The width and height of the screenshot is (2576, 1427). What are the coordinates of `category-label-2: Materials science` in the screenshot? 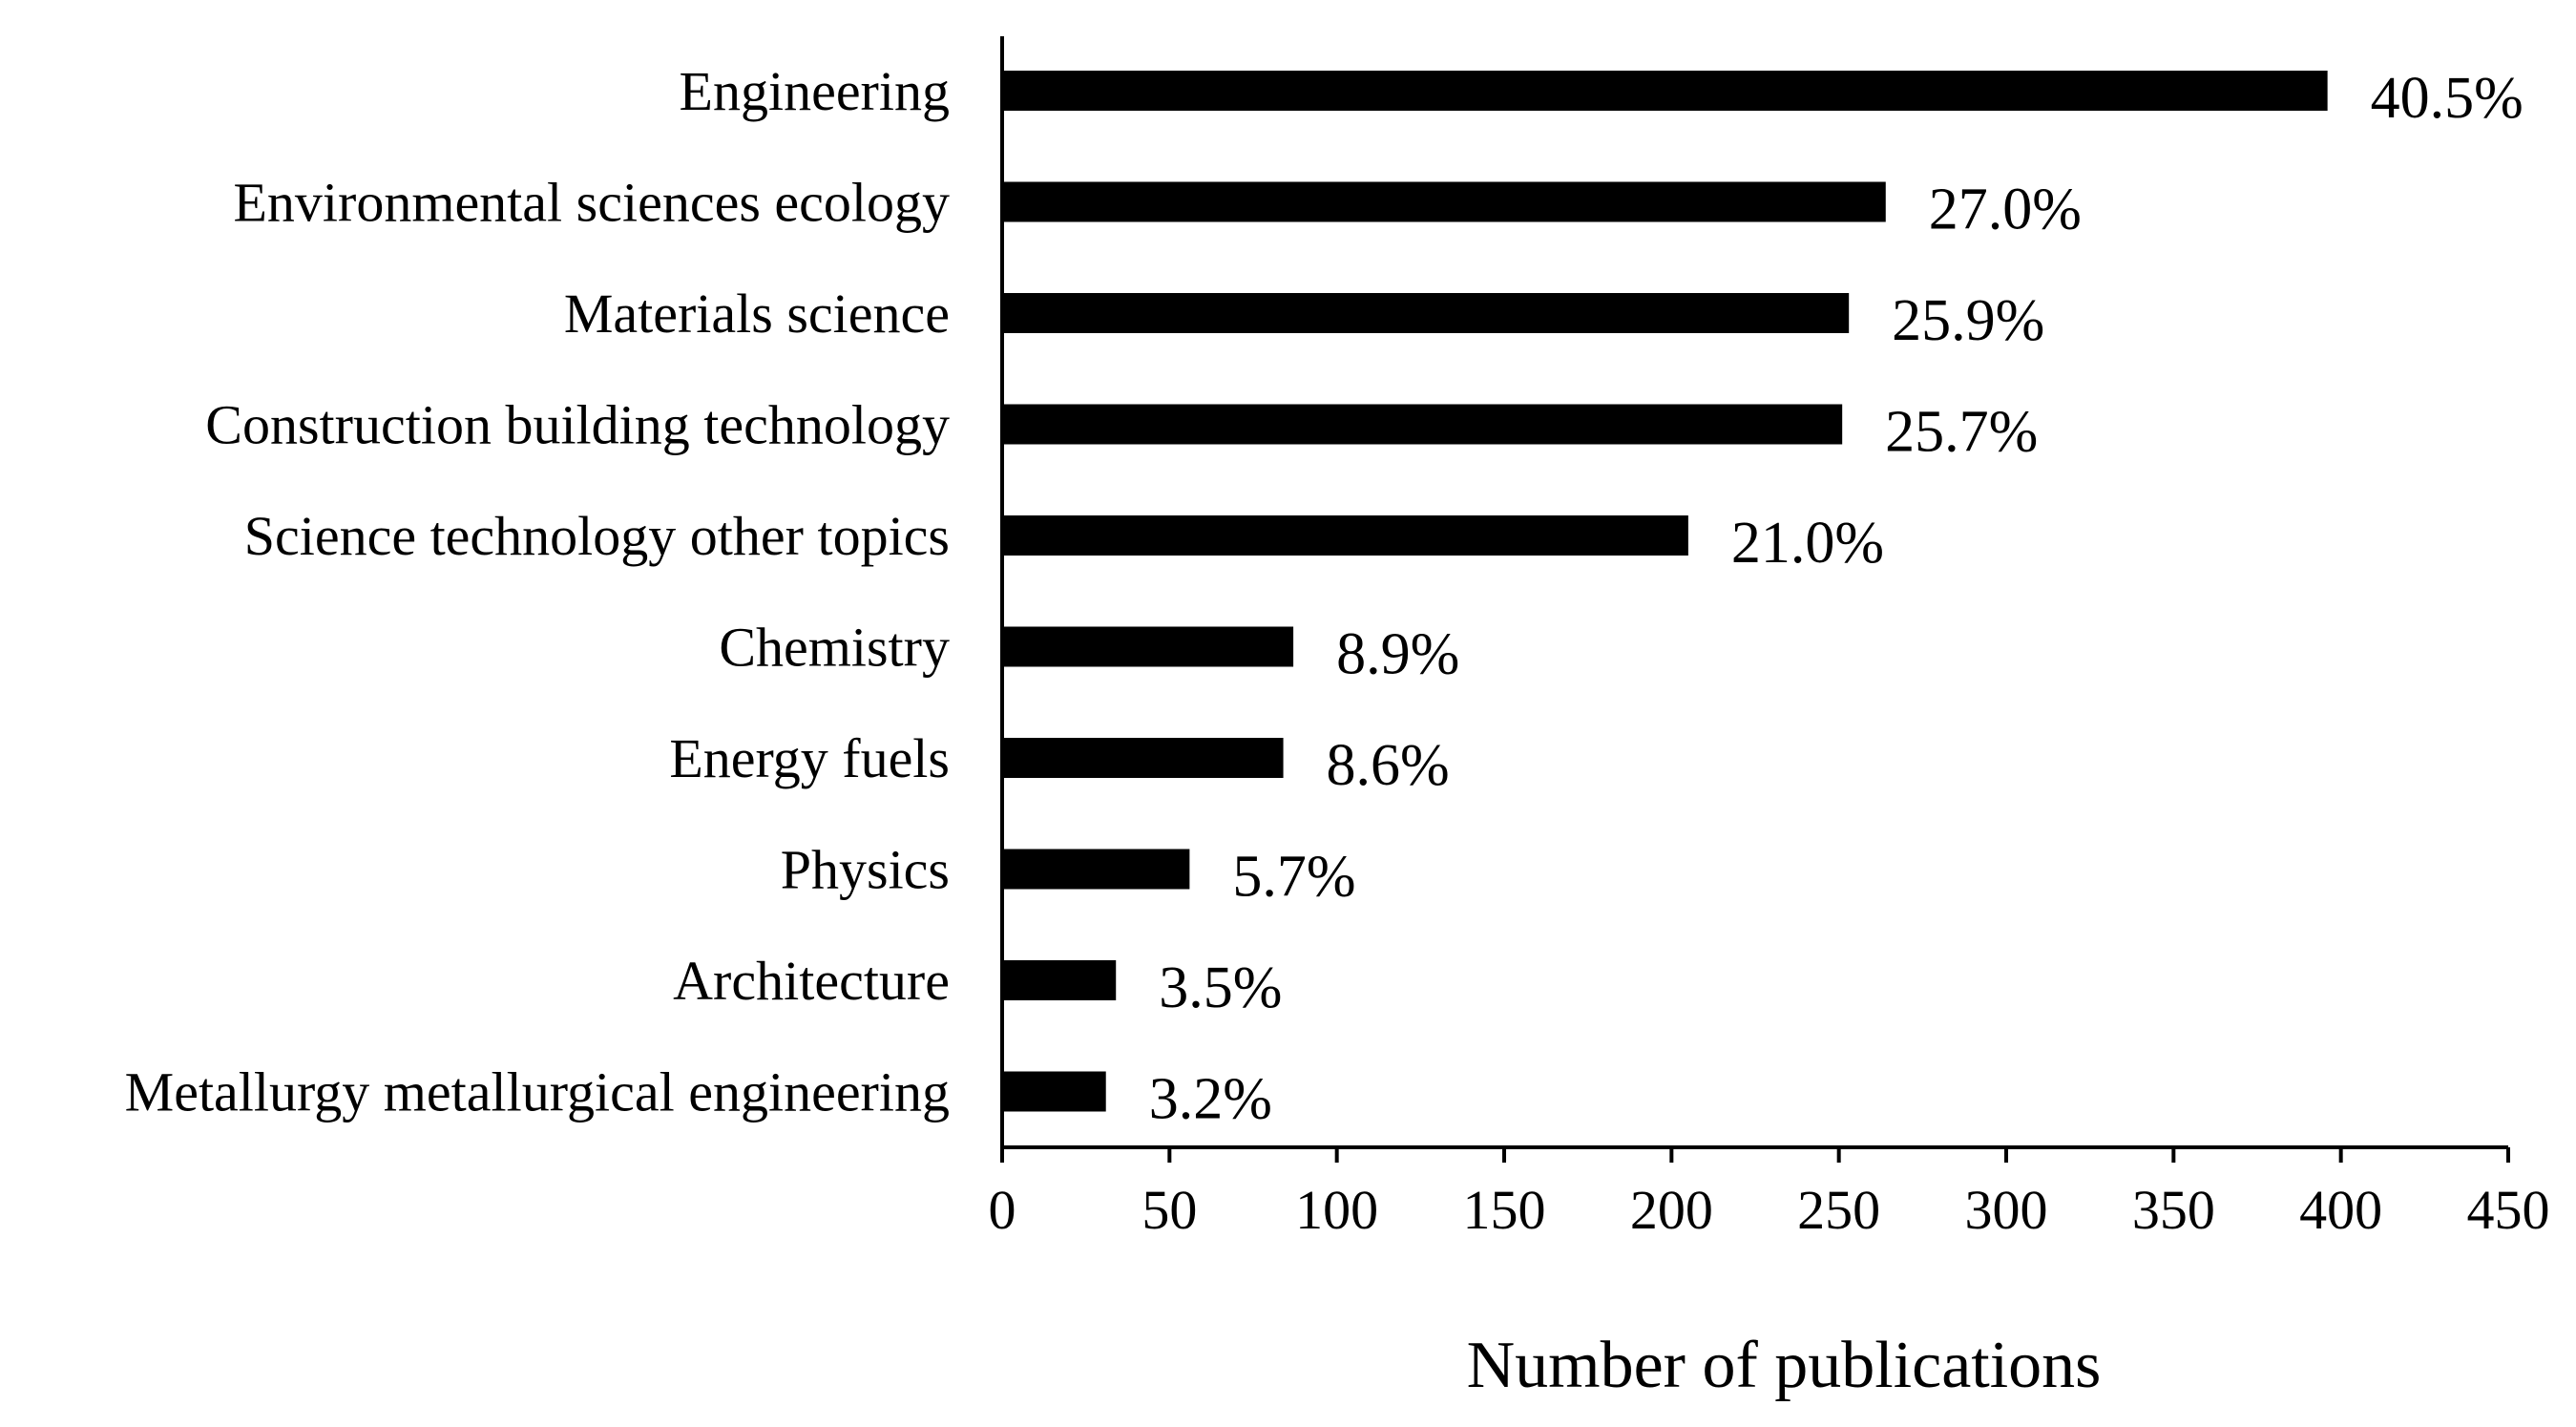 It's located at (757, 314).